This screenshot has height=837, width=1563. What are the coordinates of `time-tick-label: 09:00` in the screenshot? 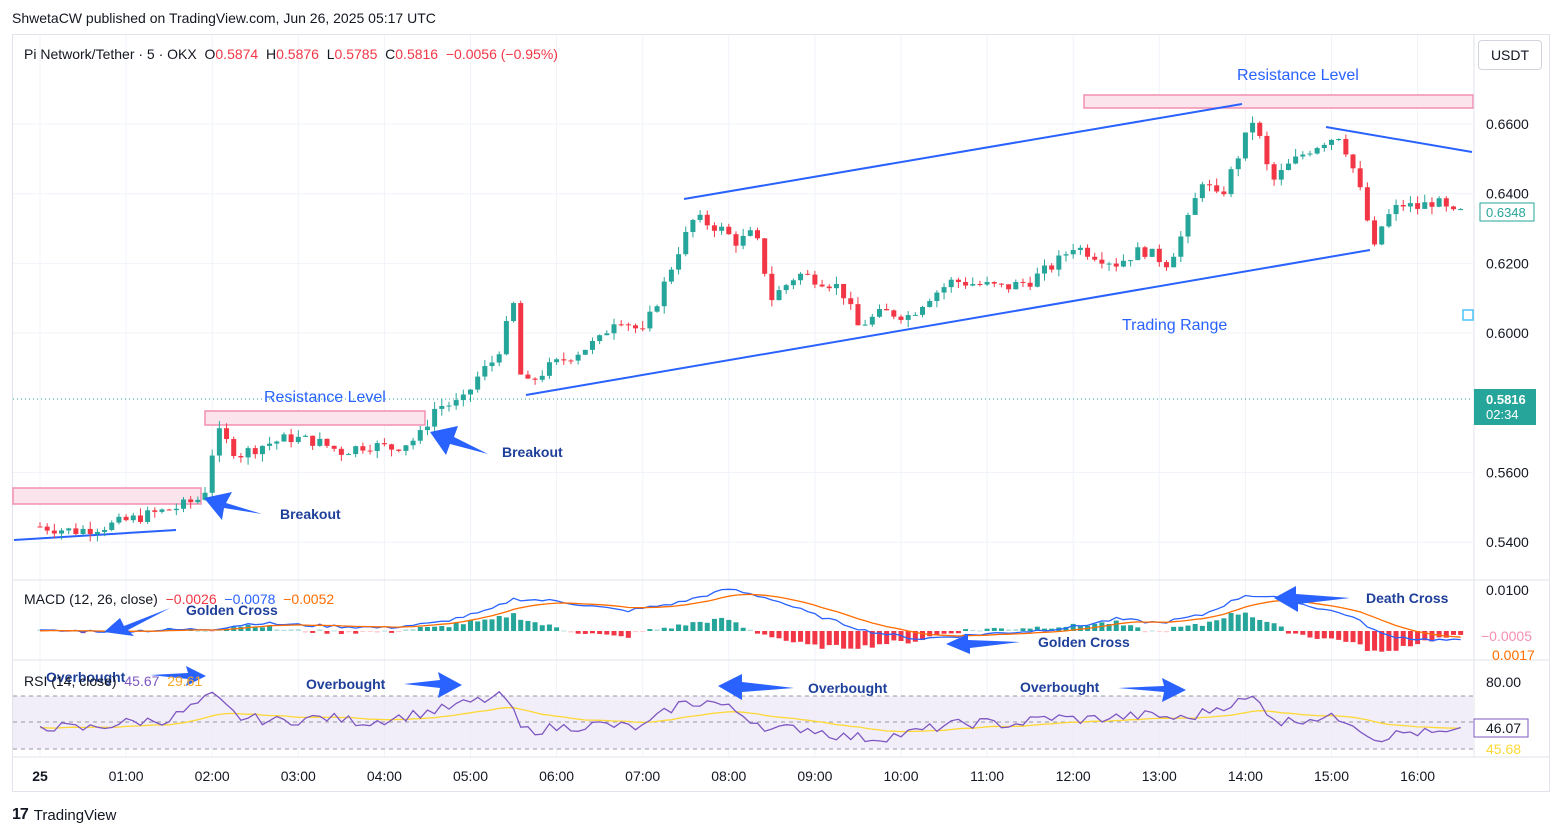 It's located at (814, 776).